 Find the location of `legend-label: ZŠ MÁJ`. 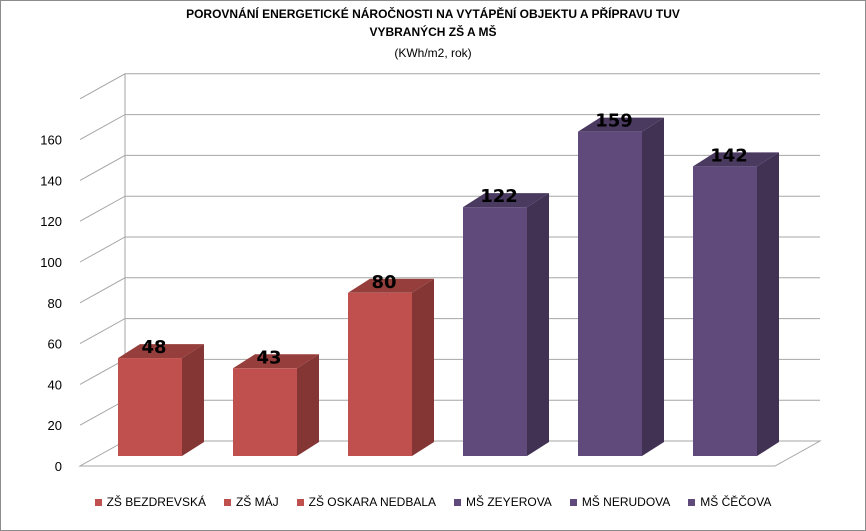

legend-label: ZŠ MÁJ is located at coordinates (257, 502).